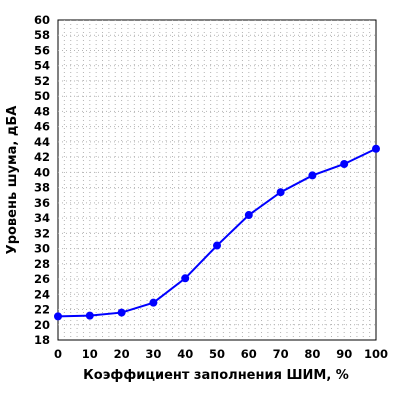 This screenshot has width=400, height=400. What do you see at coordinates (185, 354) in the screenshot?
I see `x-tick-label: 40` at bounding box center [185, 354].